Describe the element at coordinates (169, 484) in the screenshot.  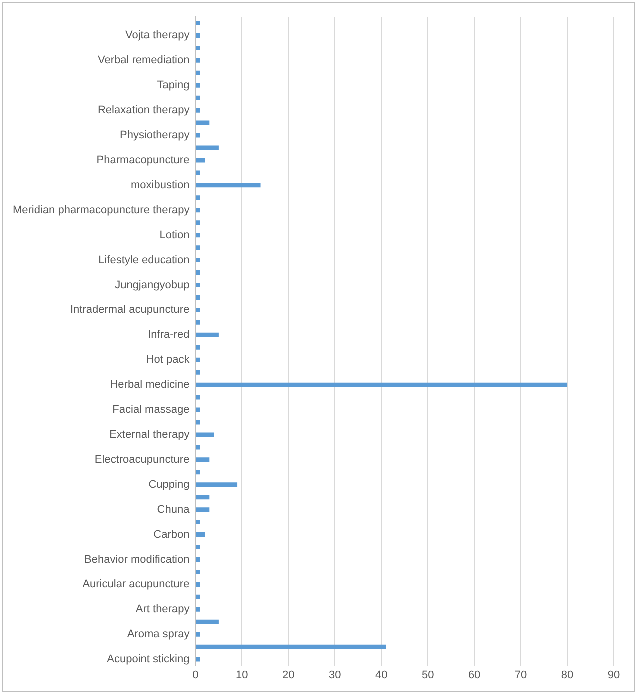
I see `y-tick-label: Cupping` at that location.